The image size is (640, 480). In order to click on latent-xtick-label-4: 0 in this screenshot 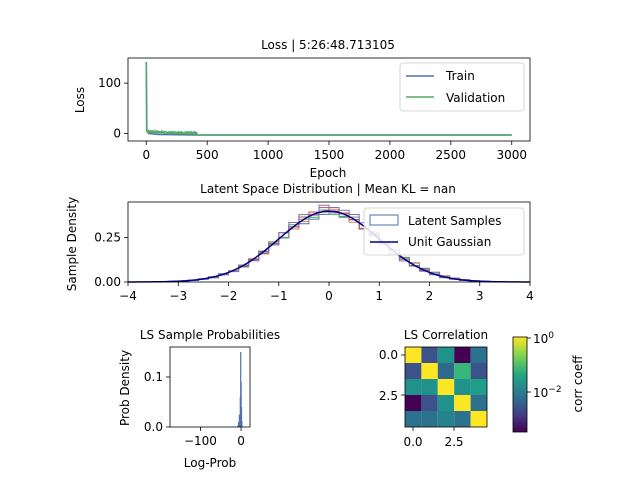, I will do `click(329, 296)`.